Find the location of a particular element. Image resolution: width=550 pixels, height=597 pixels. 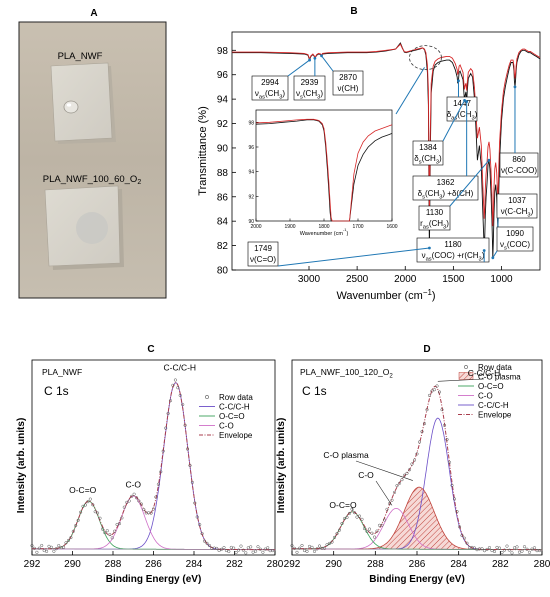

wetted-spot is located at coordinates (92, 228).